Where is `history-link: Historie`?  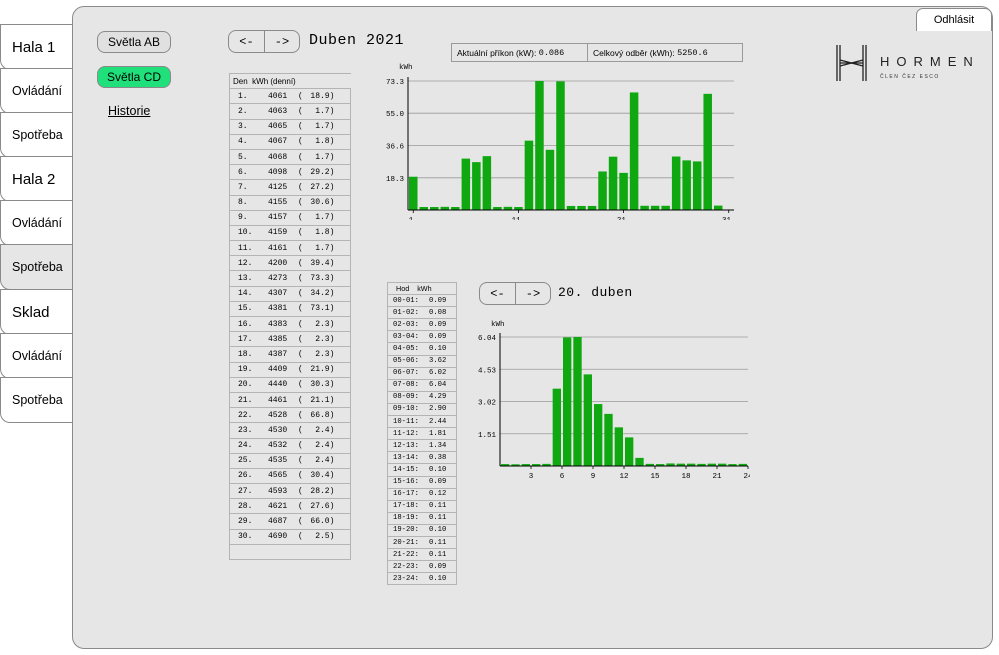 history-link: Historie is located at coordinates (129, 111).